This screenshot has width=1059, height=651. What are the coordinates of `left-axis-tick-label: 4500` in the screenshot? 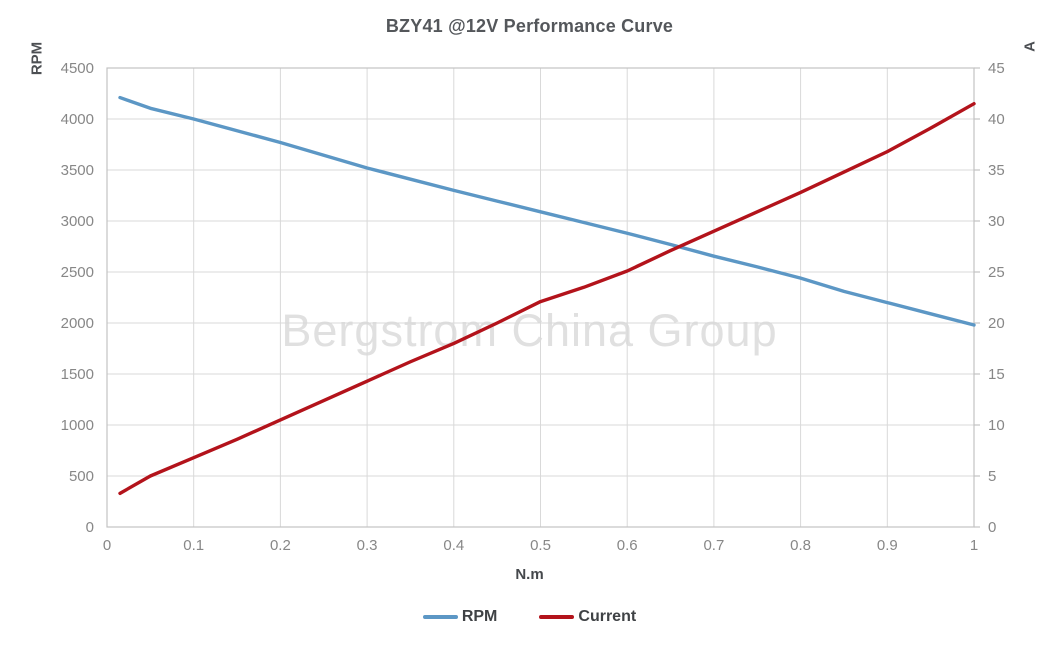 It's located at (77, 68).